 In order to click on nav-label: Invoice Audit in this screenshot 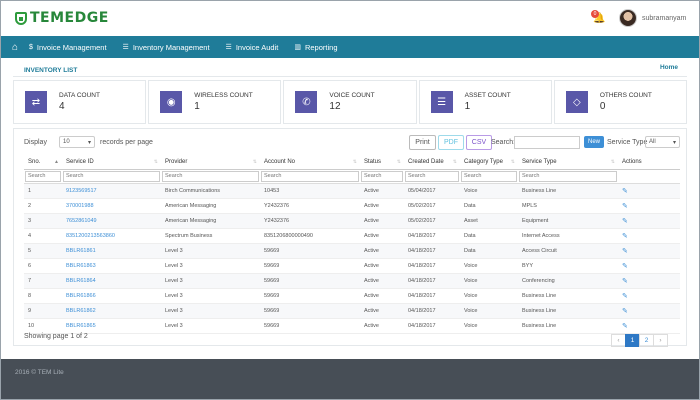, I will do `click(257, 47)`.